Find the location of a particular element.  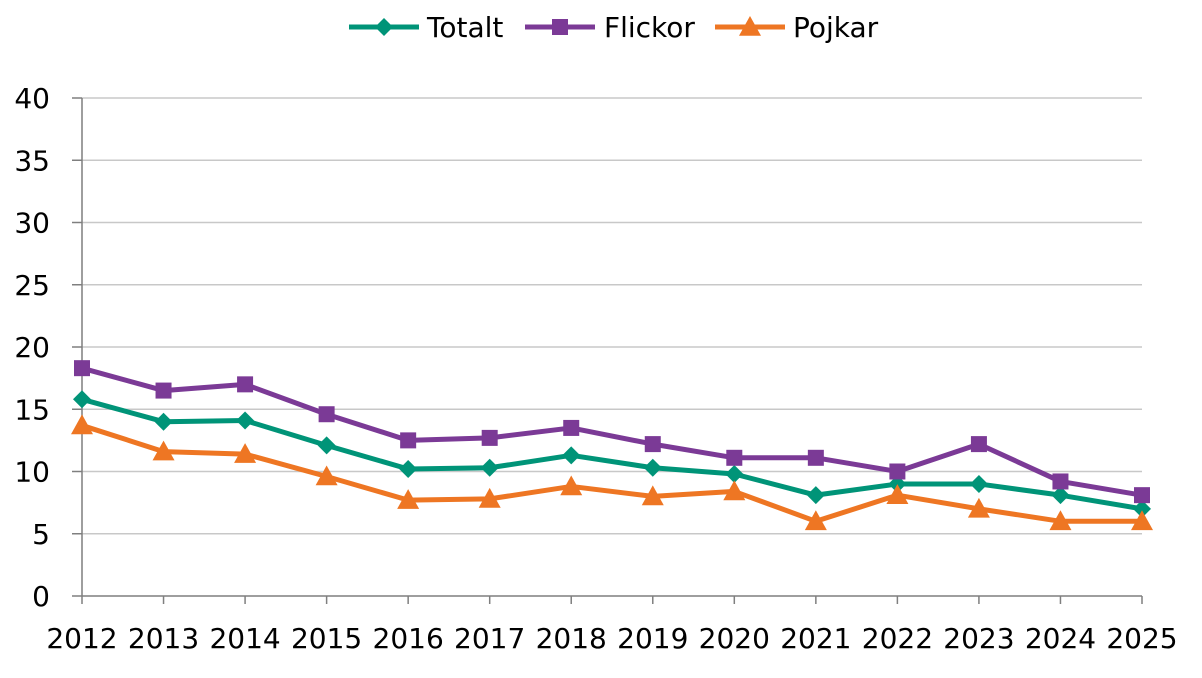

legend-marker-square is located at coordinates (560, 27).